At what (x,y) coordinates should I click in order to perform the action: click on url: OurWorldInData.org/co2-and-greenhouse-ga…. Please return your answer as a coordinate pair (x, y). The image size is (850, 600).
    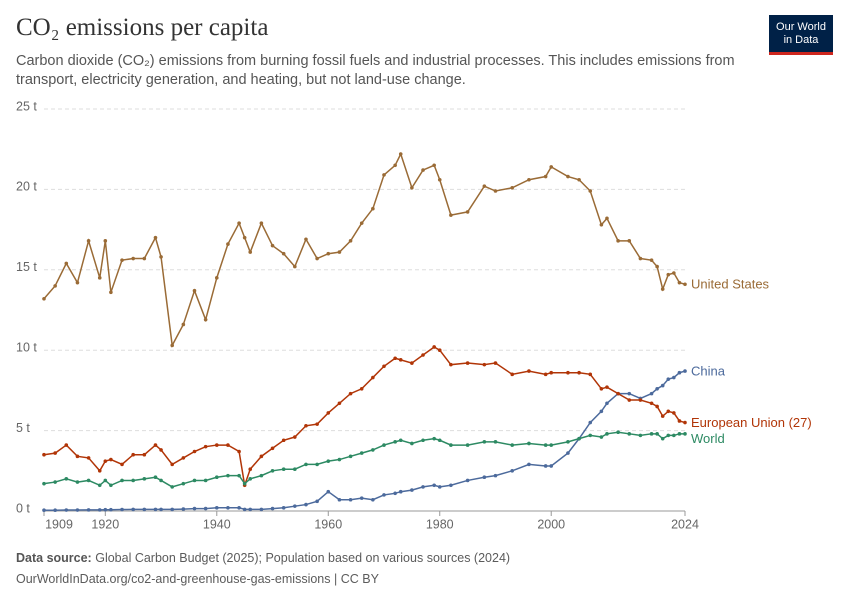
    Looking at the image, I should click on (197, 579).